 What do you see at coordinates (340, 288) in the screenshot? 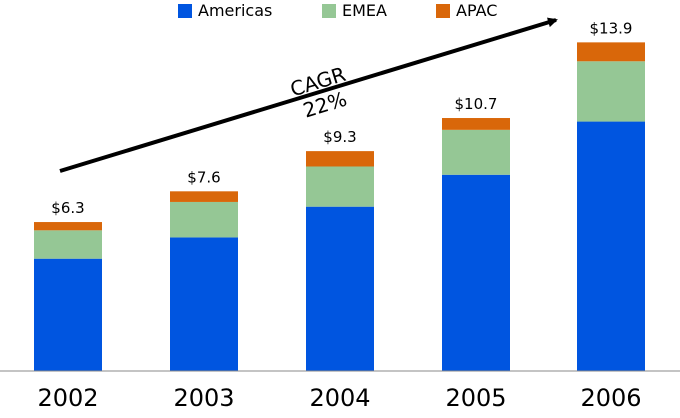
I see `bar-americas-2004` at bounding box center [340, 288].